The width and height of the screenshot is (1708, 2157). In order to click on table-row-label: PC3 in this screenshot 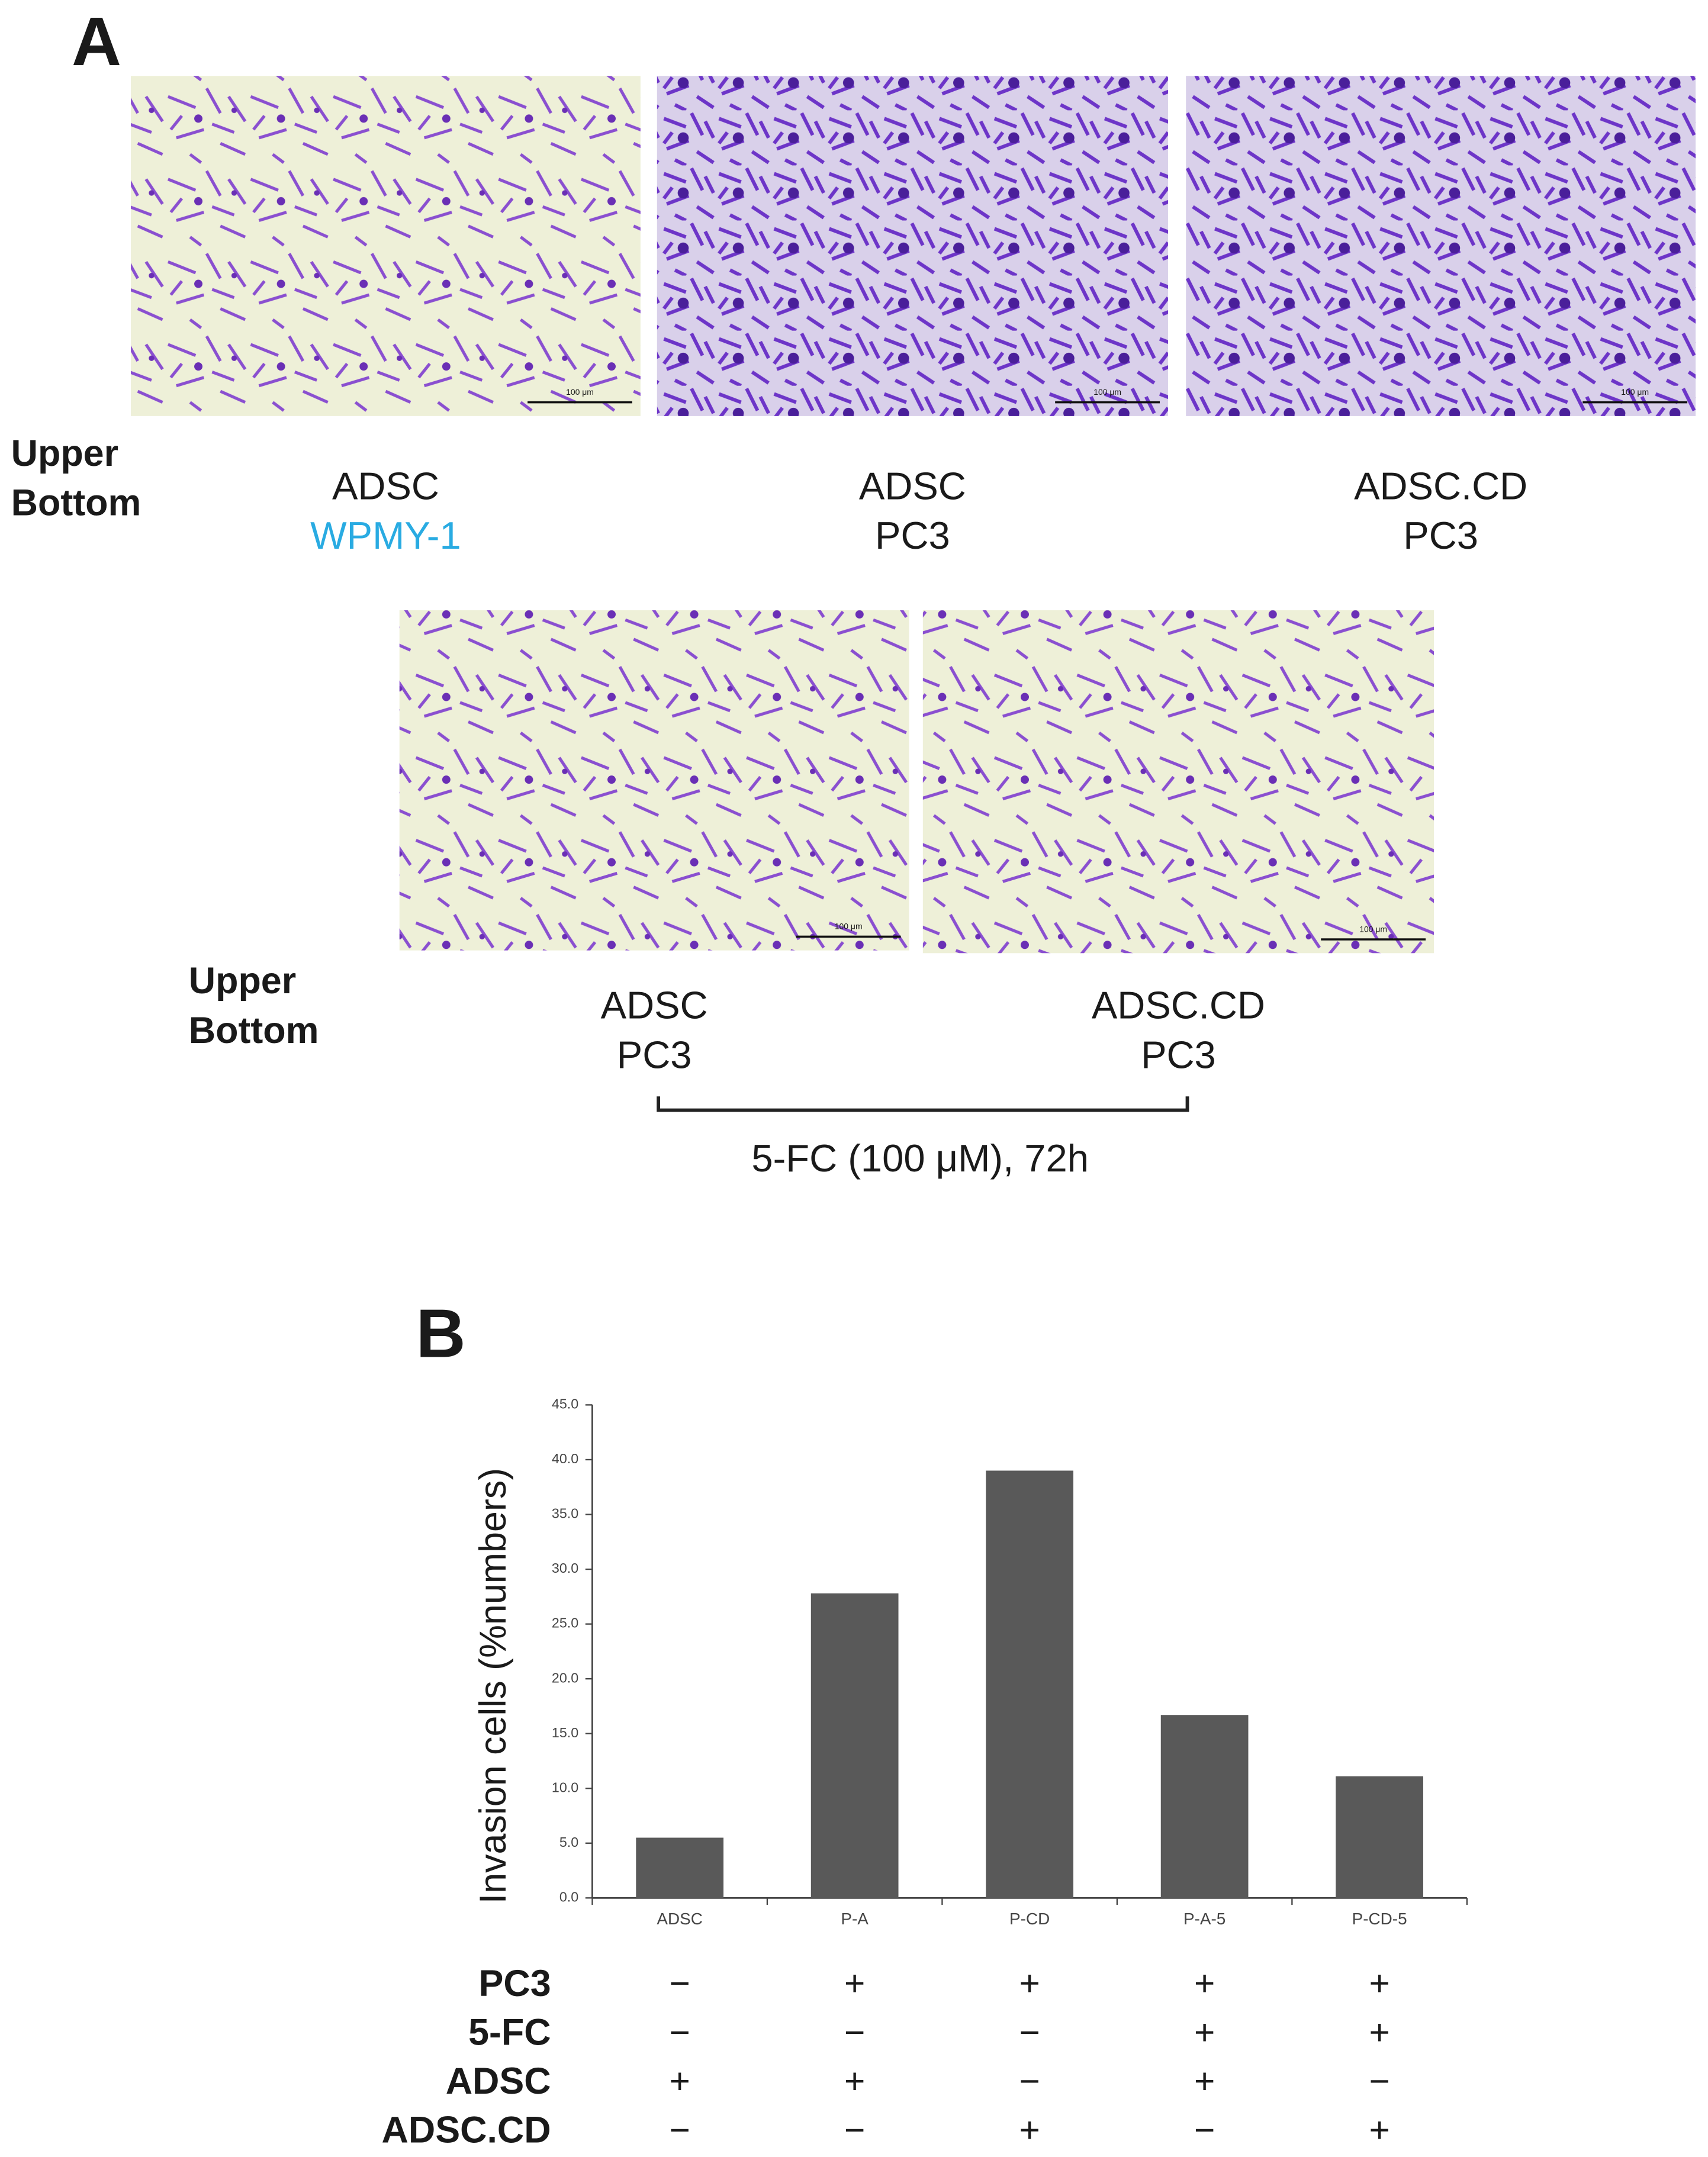, I will do `click(514, 1984)`.